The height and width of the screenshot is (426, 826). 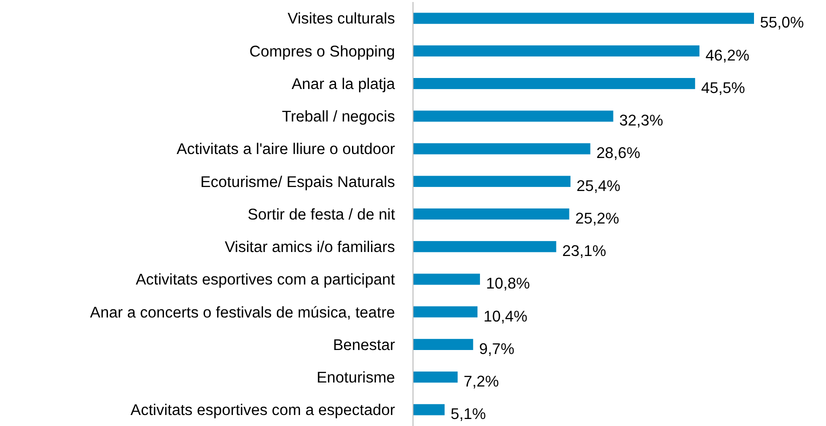 What do you see at coordinates (310, 247) in the screenshot?
I see `y-tick-label: Visitar amics i/o familiars` at bounding box center [310, 247].